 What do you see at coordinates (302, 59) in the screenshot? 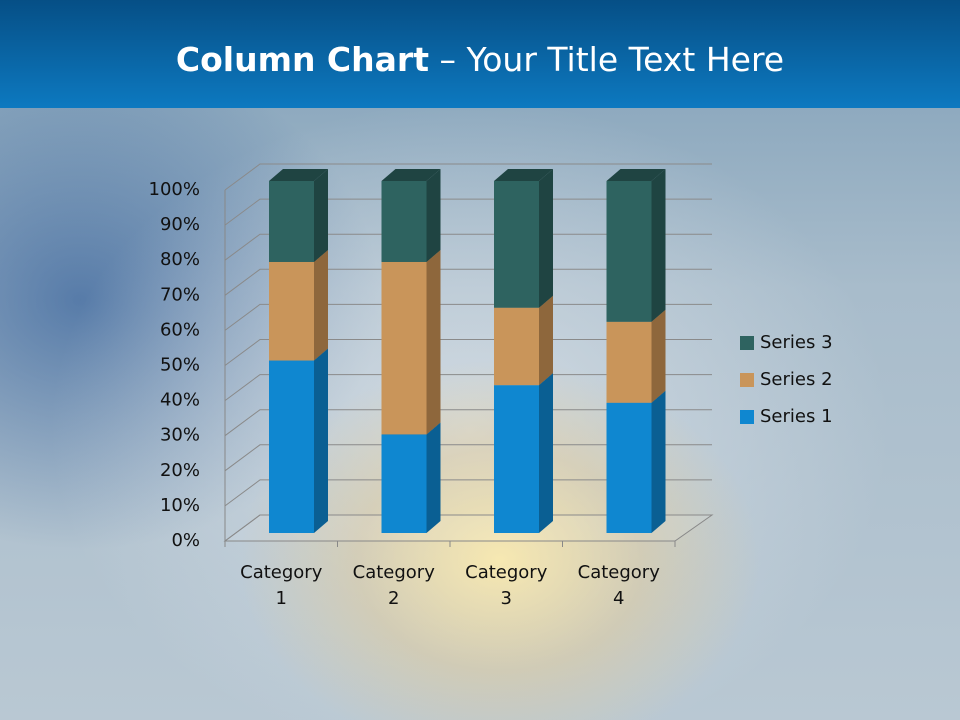
I see `title-bold: Column Chart` at bounding box center [302, 59].